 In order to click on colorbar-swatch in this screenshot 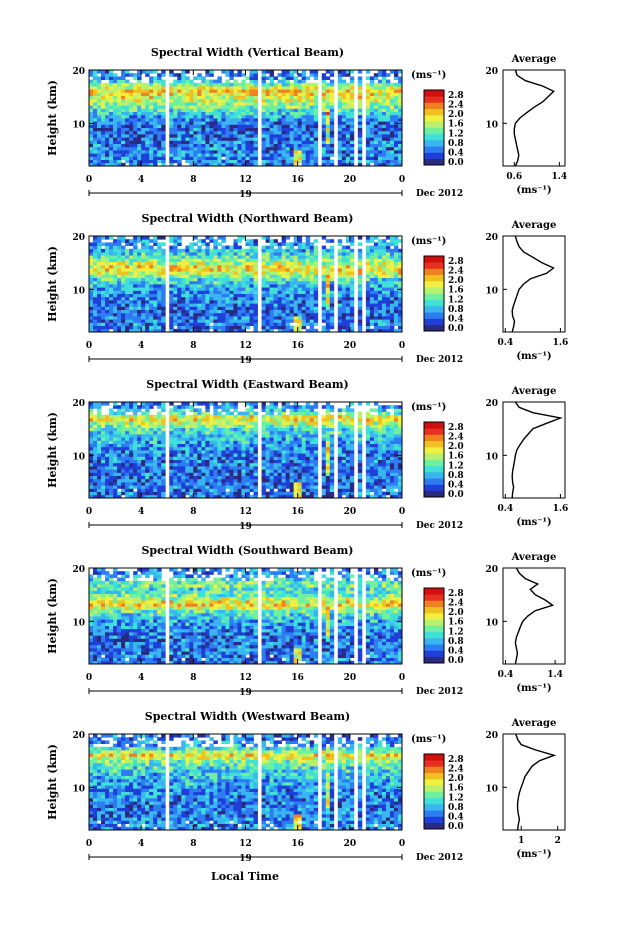, I will do `click(434, 131)`.